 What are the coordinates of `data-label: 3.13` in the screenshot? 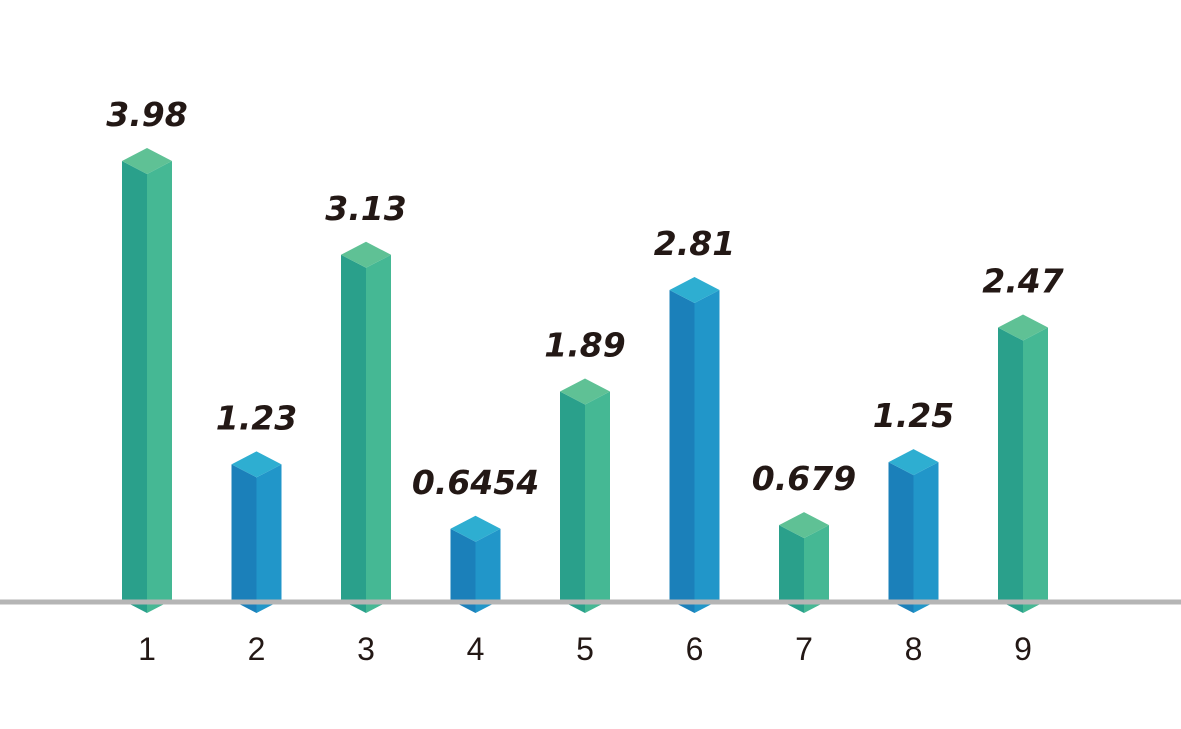 It's located at (365, 208).